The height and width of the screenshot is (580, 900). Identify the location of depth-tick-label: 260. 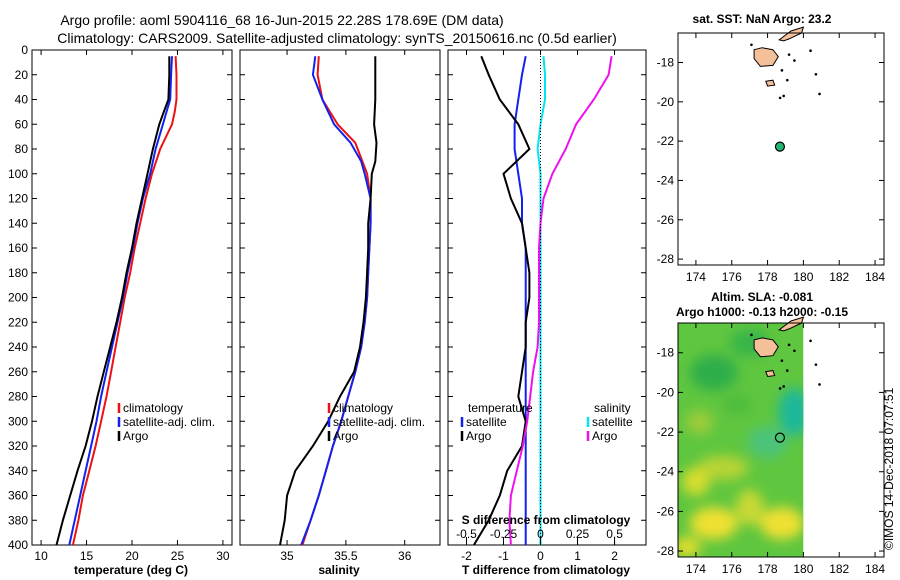
(18, 372).